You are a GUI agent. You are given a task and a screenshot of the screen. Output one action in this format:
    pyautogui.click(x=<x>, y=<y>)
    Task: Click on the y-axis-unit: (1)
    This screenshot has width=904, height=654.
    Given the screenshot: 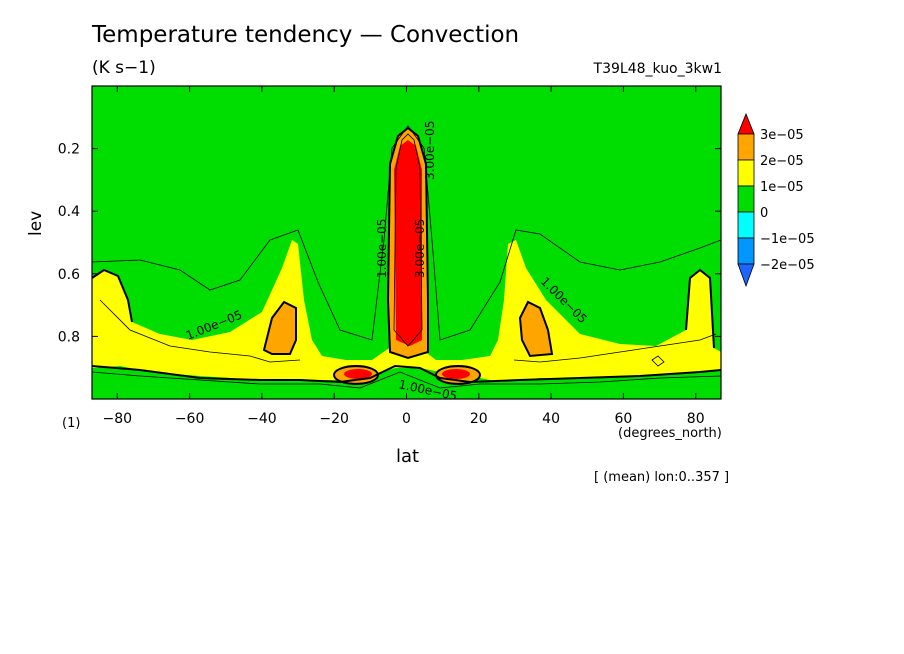 What is the action you would take?
    pyautogui.click(x=71, y=423)
    